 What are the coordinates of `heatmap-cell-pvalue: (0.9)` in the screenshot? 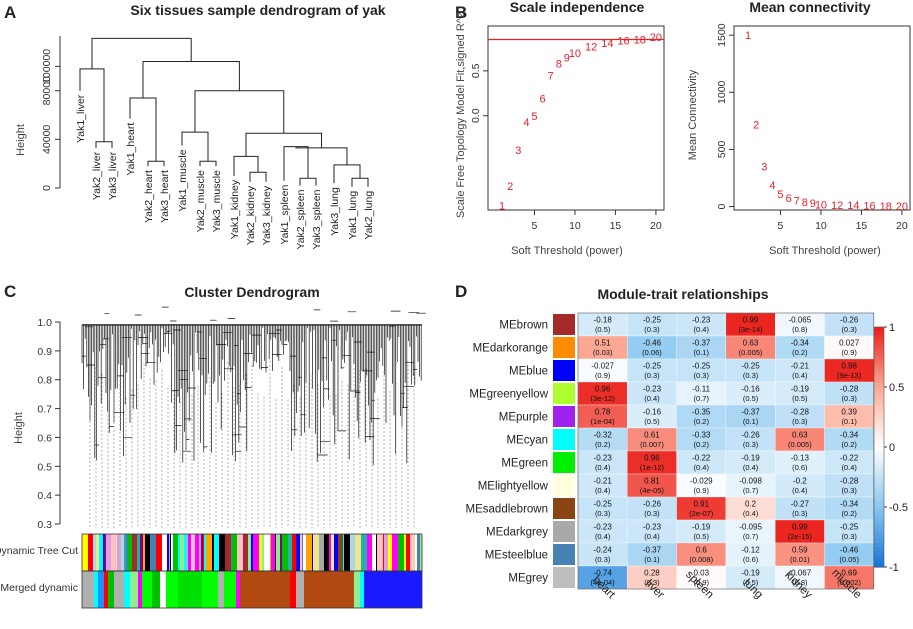 It's located at (603, 375).